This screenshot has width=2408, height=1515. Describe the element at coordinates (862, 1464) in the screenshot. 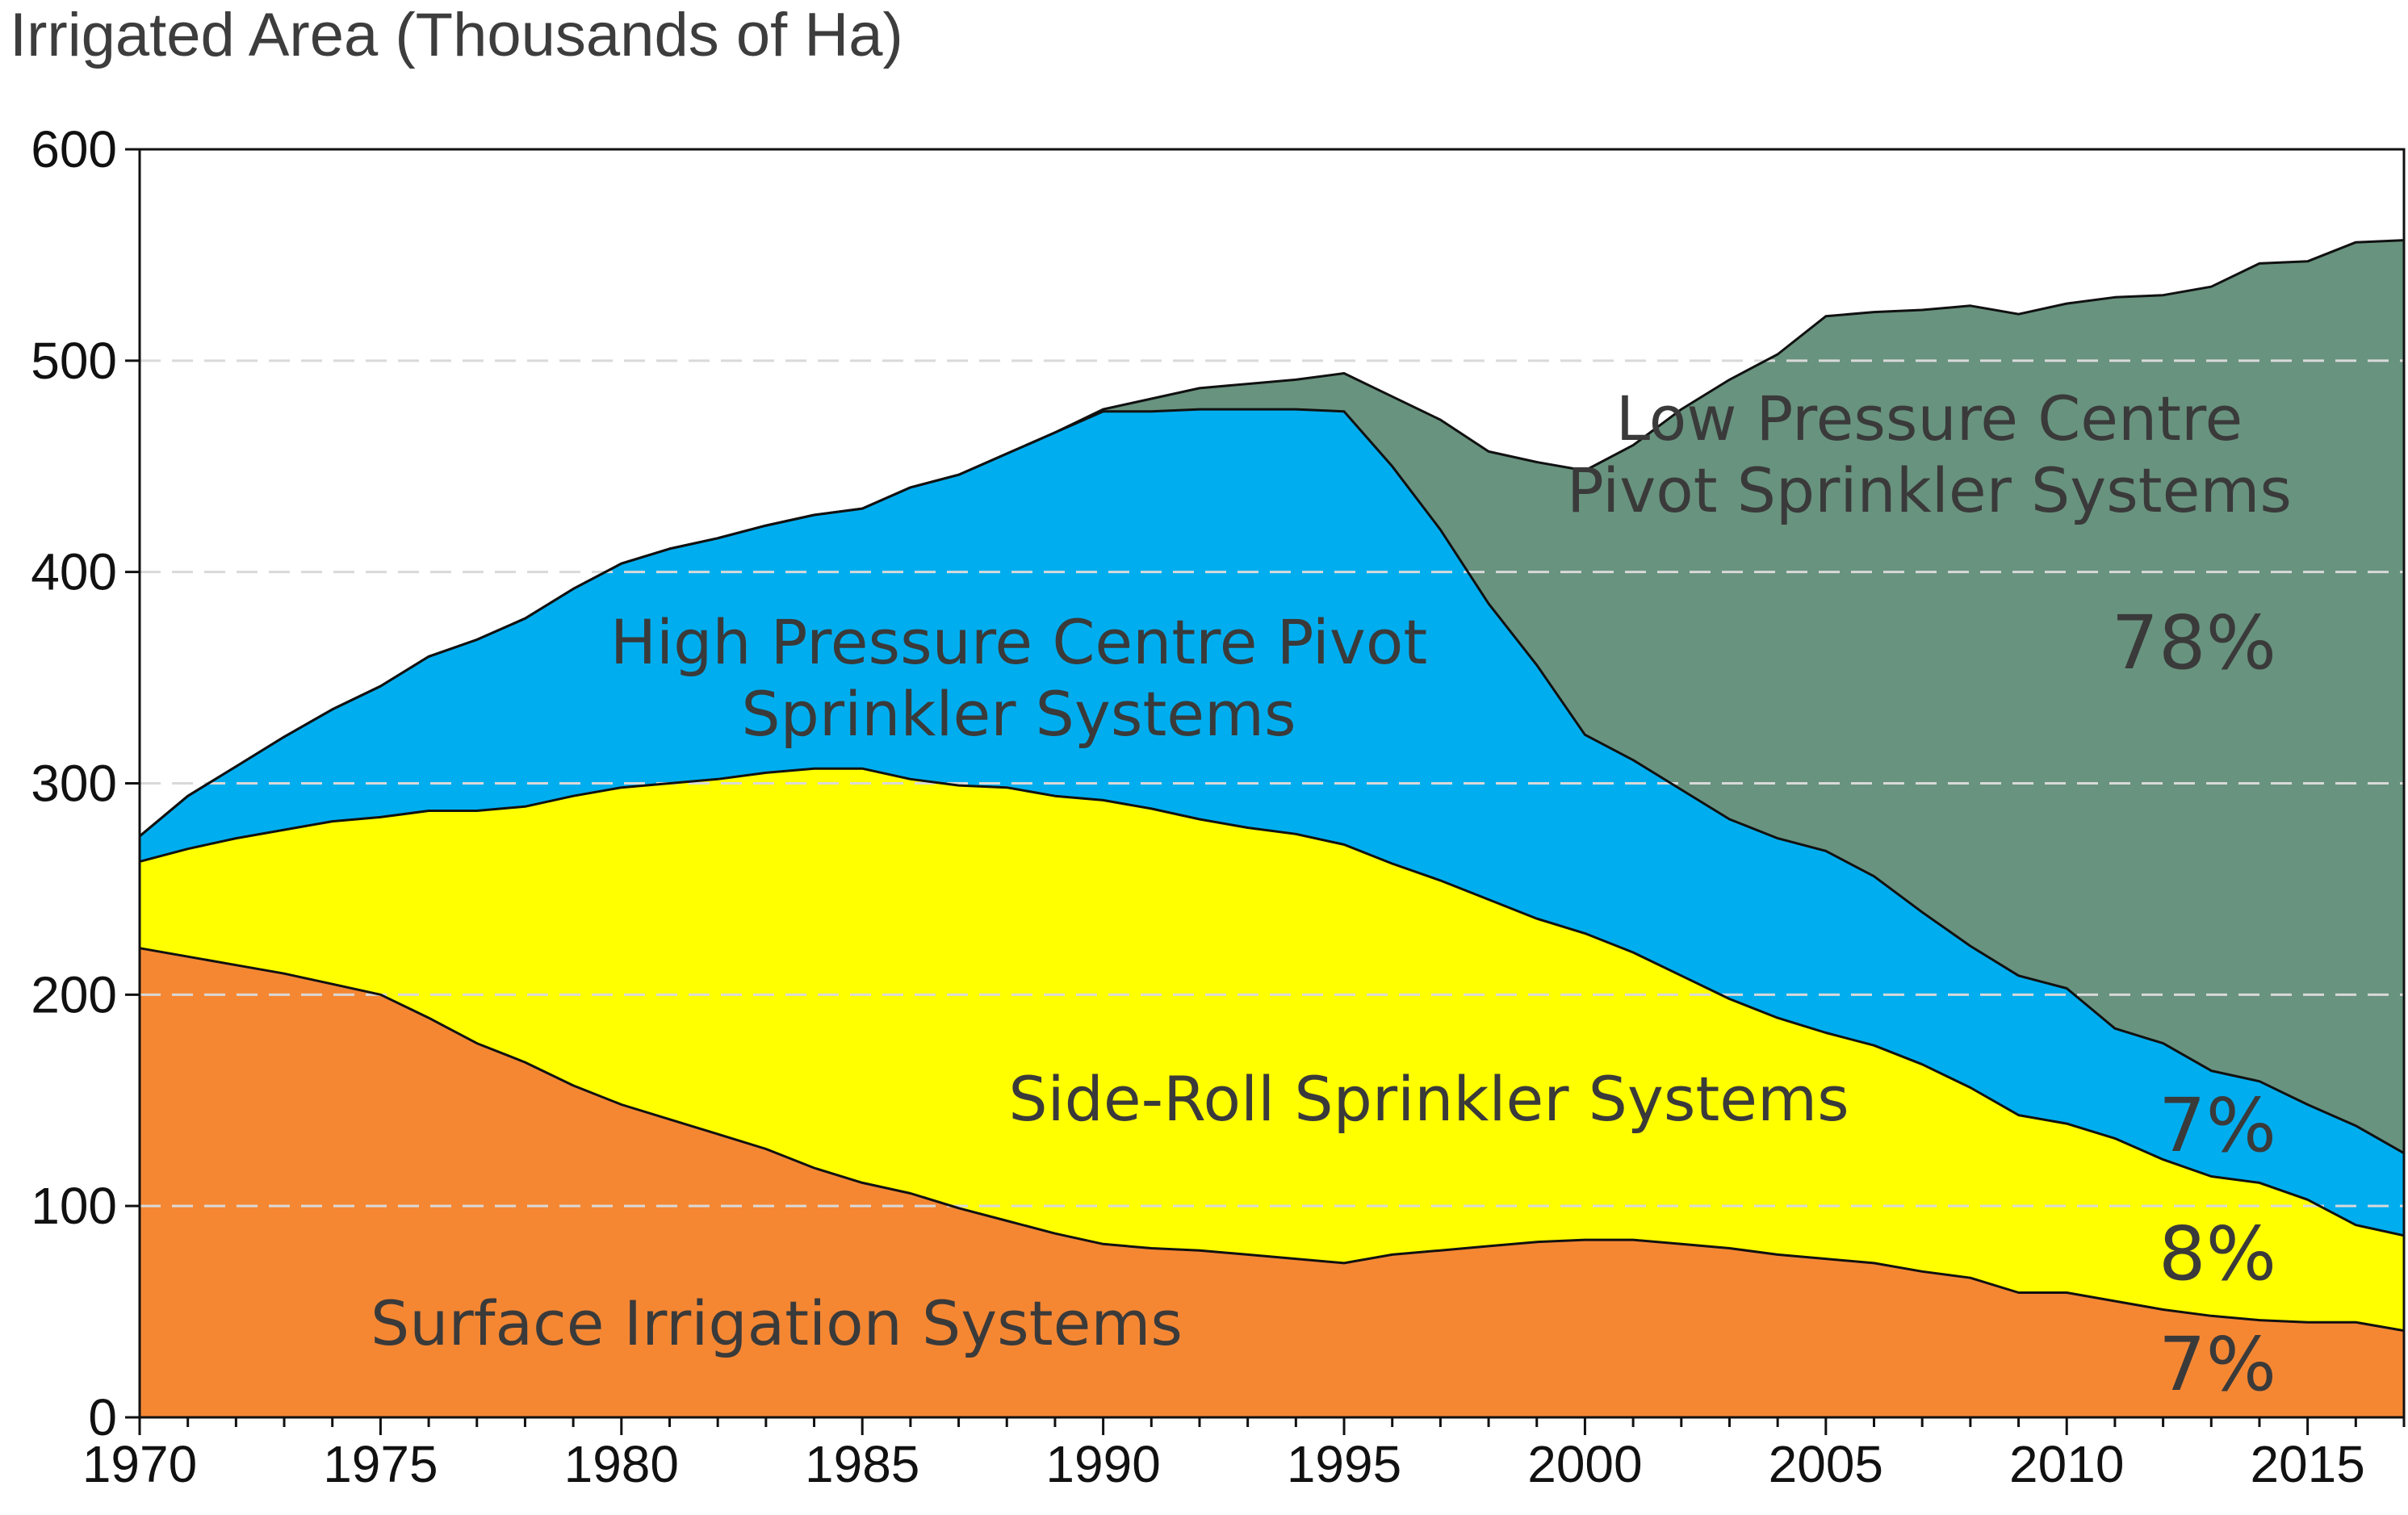

I see `x-tick-label-1985: 1985` at that location.